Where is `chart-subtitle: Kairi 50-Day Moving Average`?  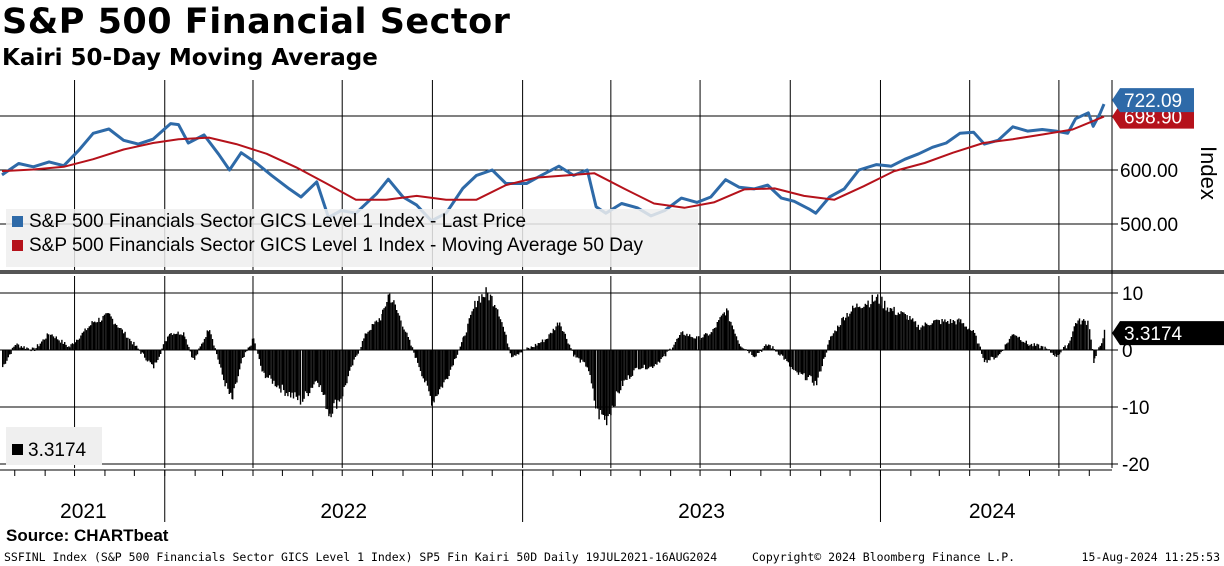 chart-subtitle: Kairi 50-Day Moving Average is located at coordinates (190, 58).